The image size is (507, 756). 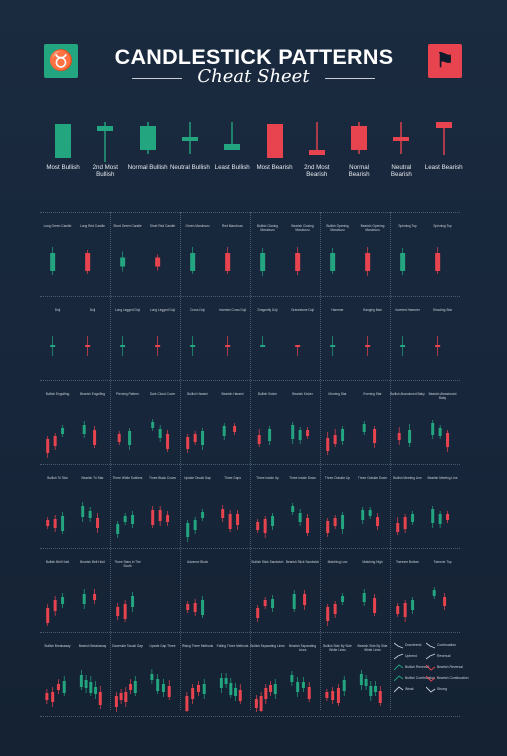 What do you see at coordinates (317, 171) in the screenshot?
I see `strength-label: 2nd Most Bearish` at bounding box center [317, 171].